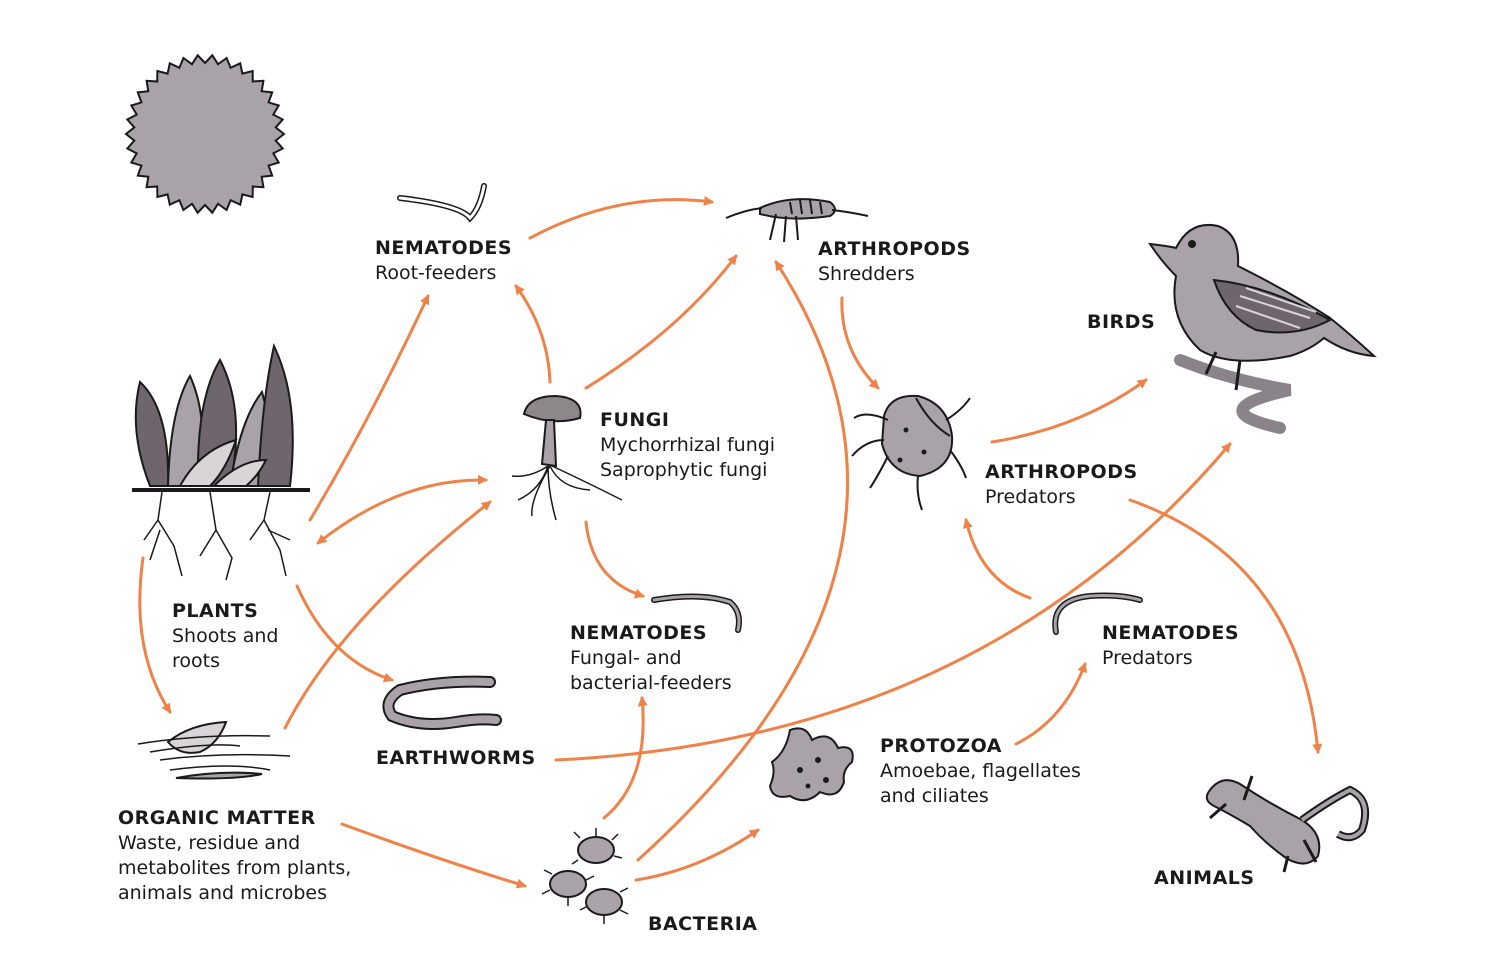 The height and width of the screenshot is (972, 1500). Describe the element at coordinates (196, 661) in the screenshot. I see `node-subtitle: roots` at that location.